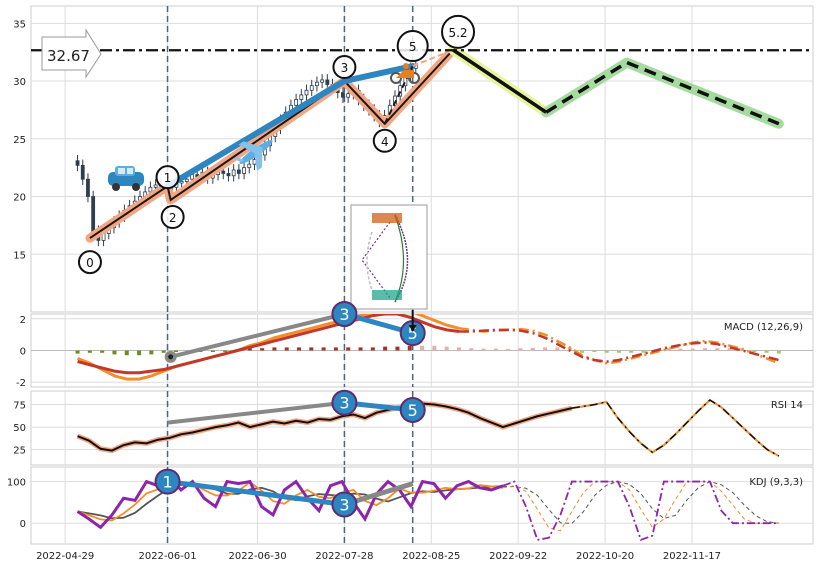 Image resolution: width=819 pixels, height=572 pixels. What do you see at coordinates (268, 344) in the screenshot?
I see `macd-dea-line` at bounding box center [268, 344].